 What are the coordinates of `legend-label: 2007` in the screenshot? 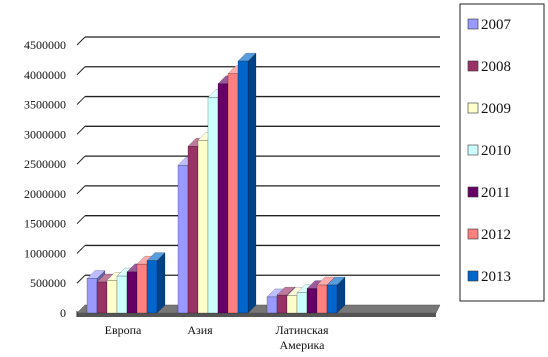 It's located at (496, 25).